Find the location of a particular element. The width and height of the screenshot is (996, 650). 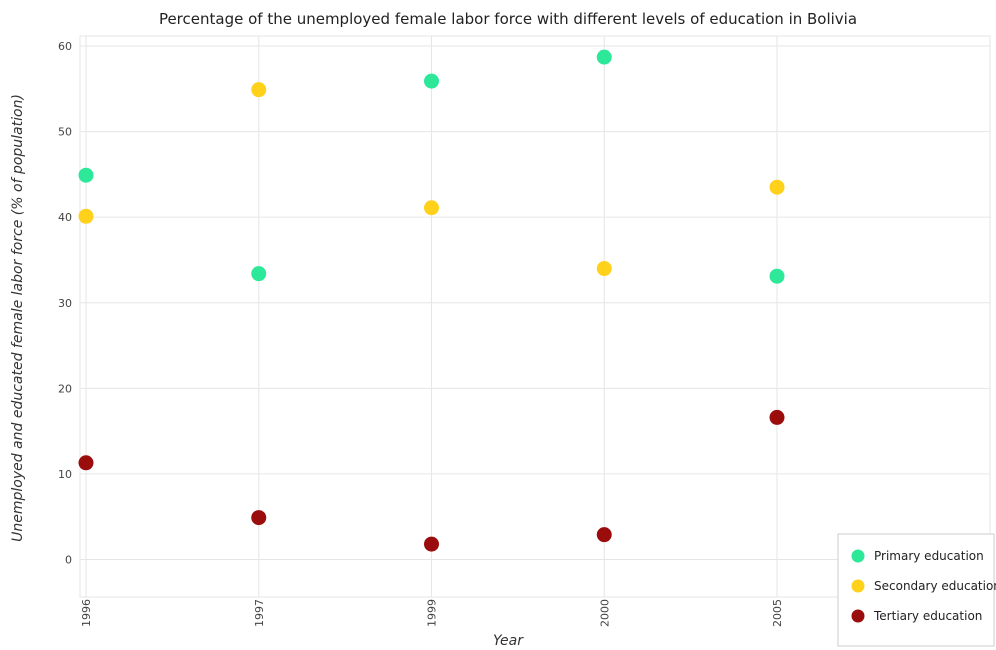

y-axis-ticks: 0 10 20 30 40 50 60 is located at coordinates (65, 303).